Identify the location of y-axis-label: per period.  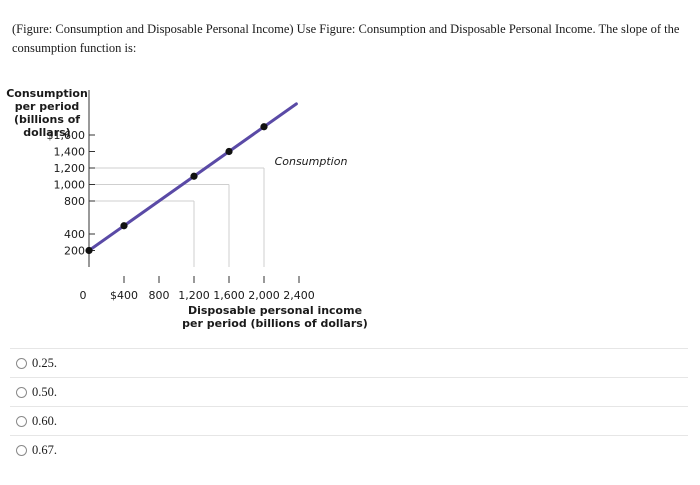
(47, 106).